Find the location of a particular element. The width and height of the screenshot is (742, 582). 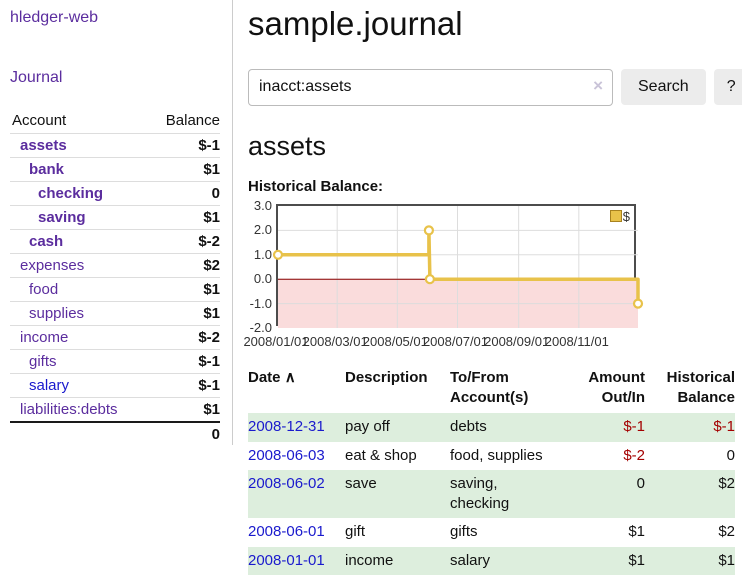

account-heading: assets is located at coordinates (287, 145).